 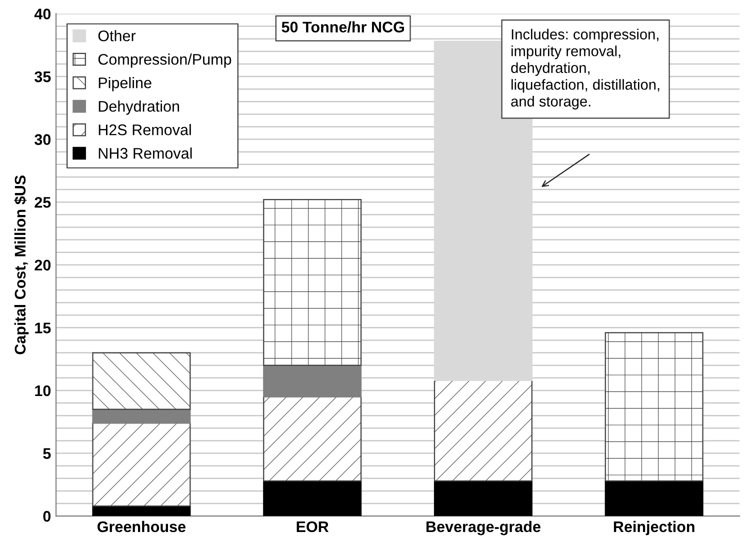 What do you see at coordinates (42, 76) in the screenshot?
I see `y-tick-label: 35` at bounding box center [42, 76].